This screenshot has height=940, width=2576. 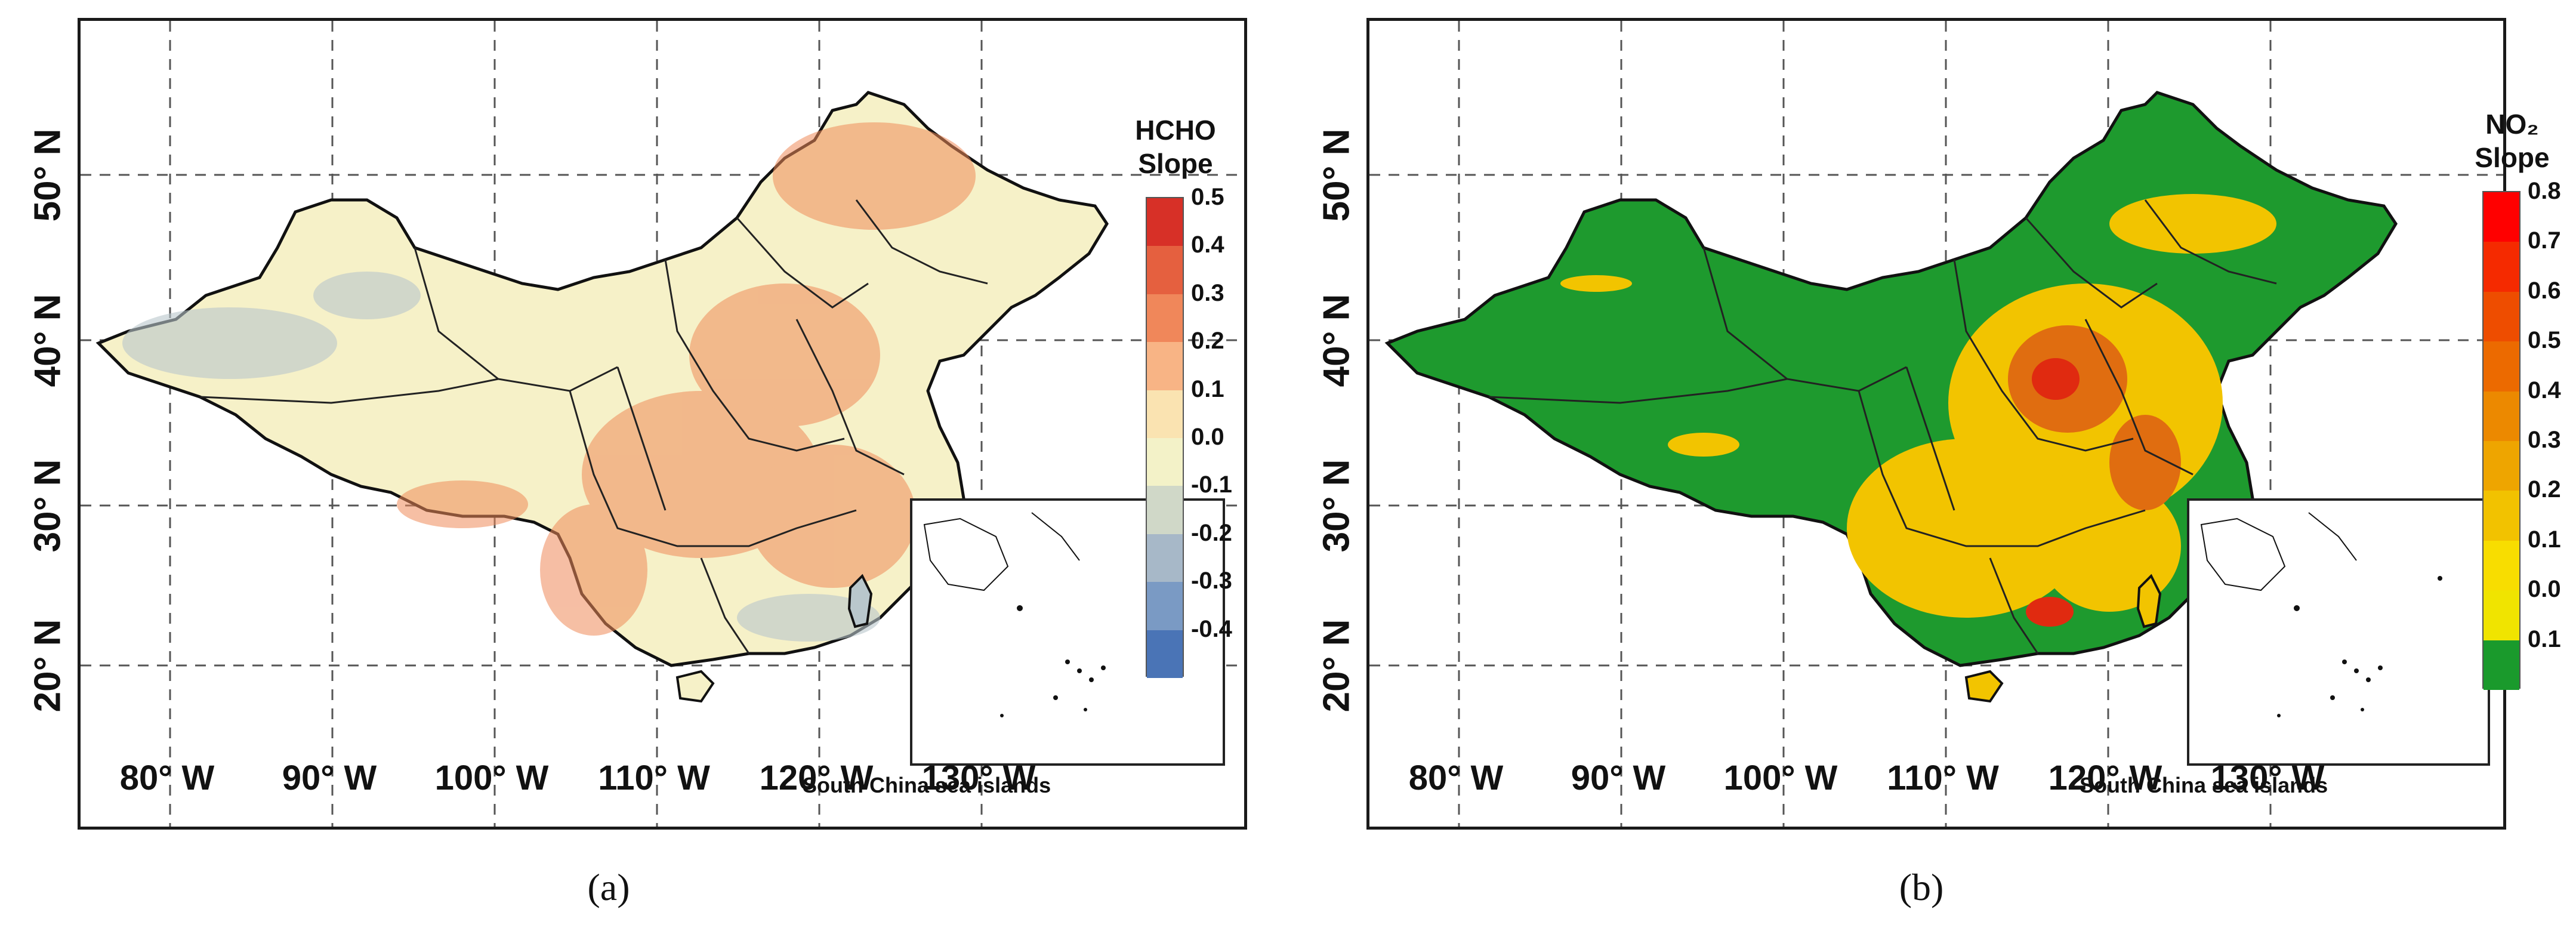 I want to click on legend-tick-label-3: 0.2, so click(x=1207, y=341).